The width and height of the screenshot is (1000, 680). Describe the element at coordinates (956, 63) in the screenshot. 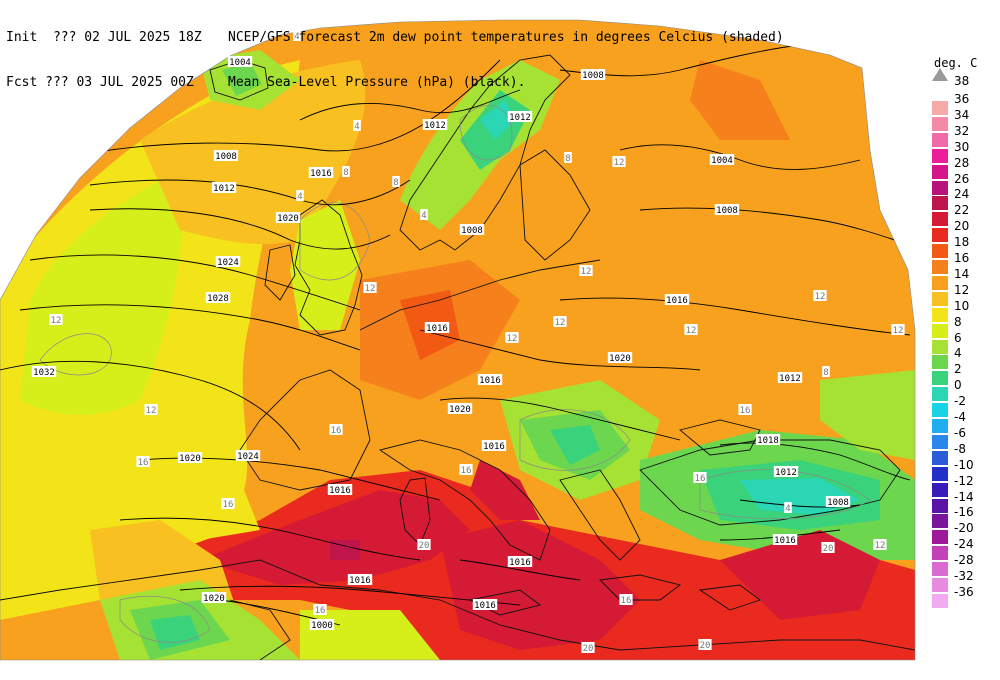

I see `legend-title: deg. C` at that location.